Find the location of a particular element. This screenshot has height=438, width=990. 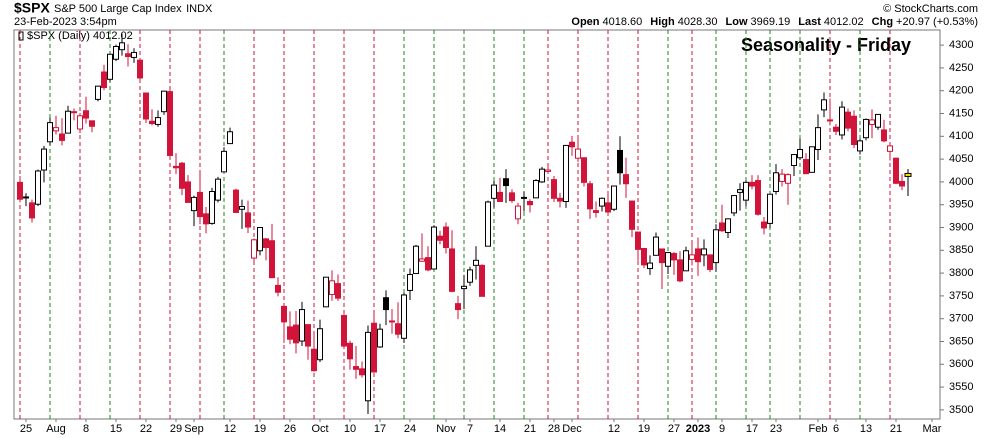

y-tick-label: 4000 is located at coordinates (961, 182).